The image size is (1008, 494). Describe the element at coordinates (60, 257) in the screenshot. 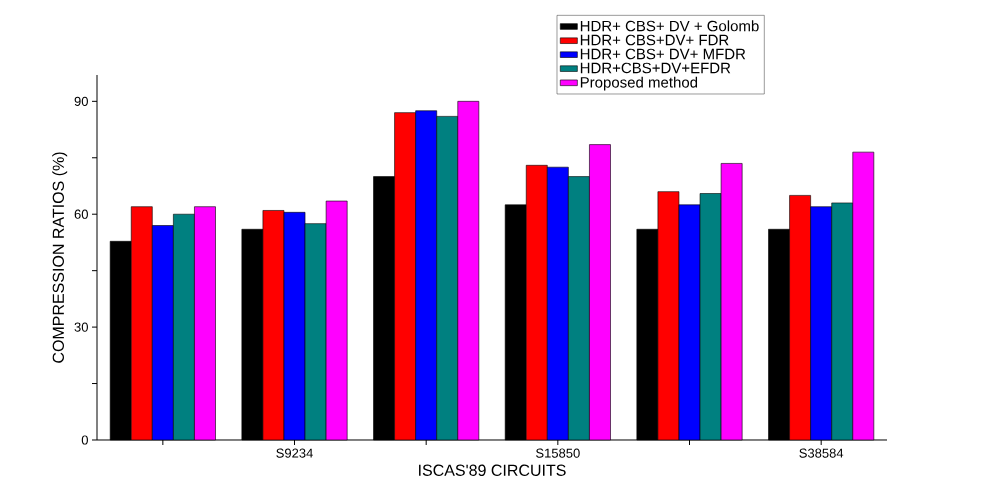

I see `y-axis-title: COMPRESSION RATIOS (%)` at that location.